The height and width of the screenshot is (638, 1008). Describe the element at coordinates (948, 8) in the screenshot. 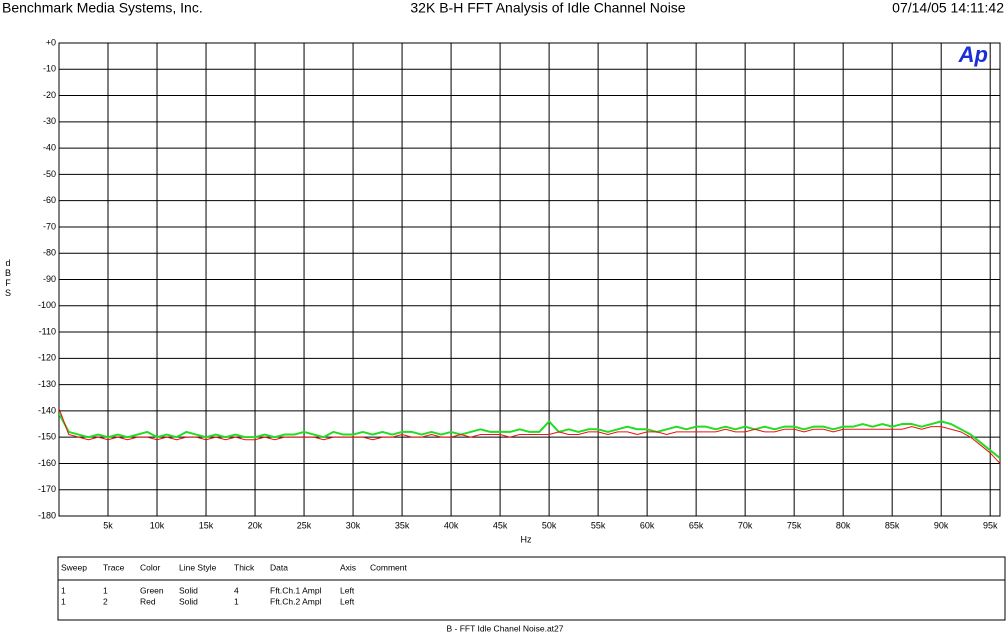

I see `header-right: 07/14/05 14:11:42` at that location.